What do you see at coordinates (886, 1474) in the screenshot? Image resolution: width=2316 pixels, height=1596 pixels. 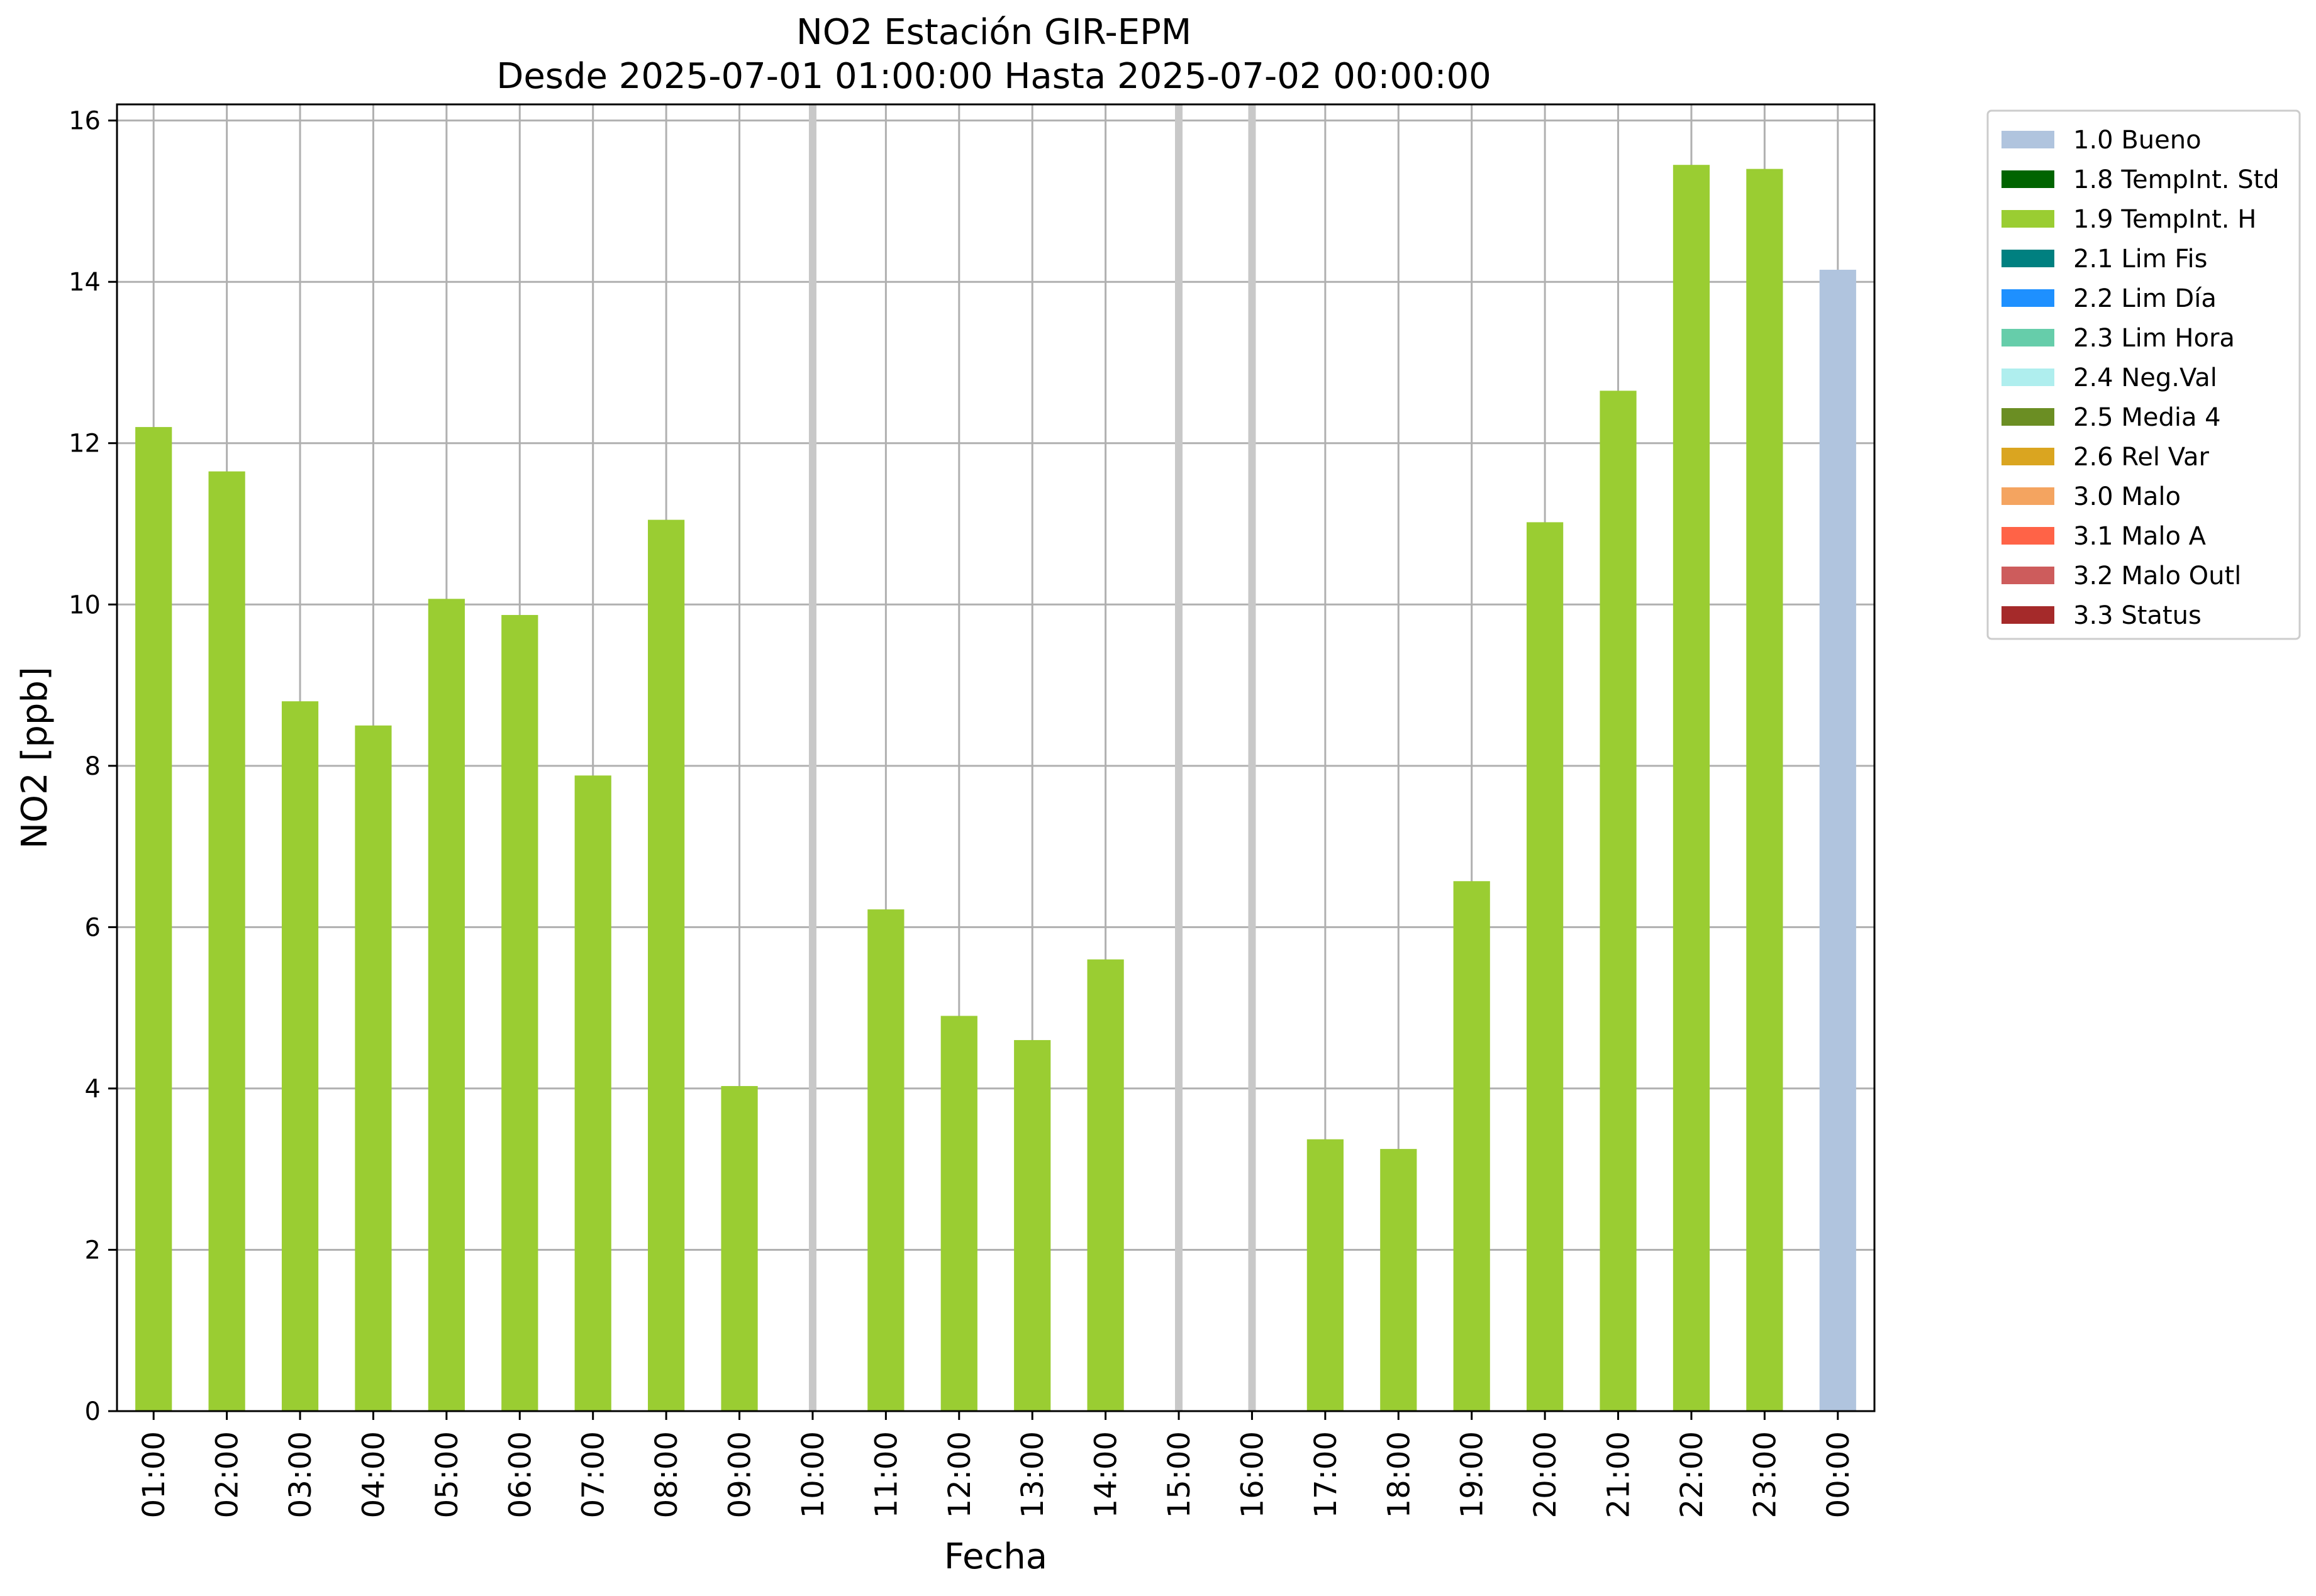 I see `x-tick-label: 11:00` at bounding box center [886, 1474].